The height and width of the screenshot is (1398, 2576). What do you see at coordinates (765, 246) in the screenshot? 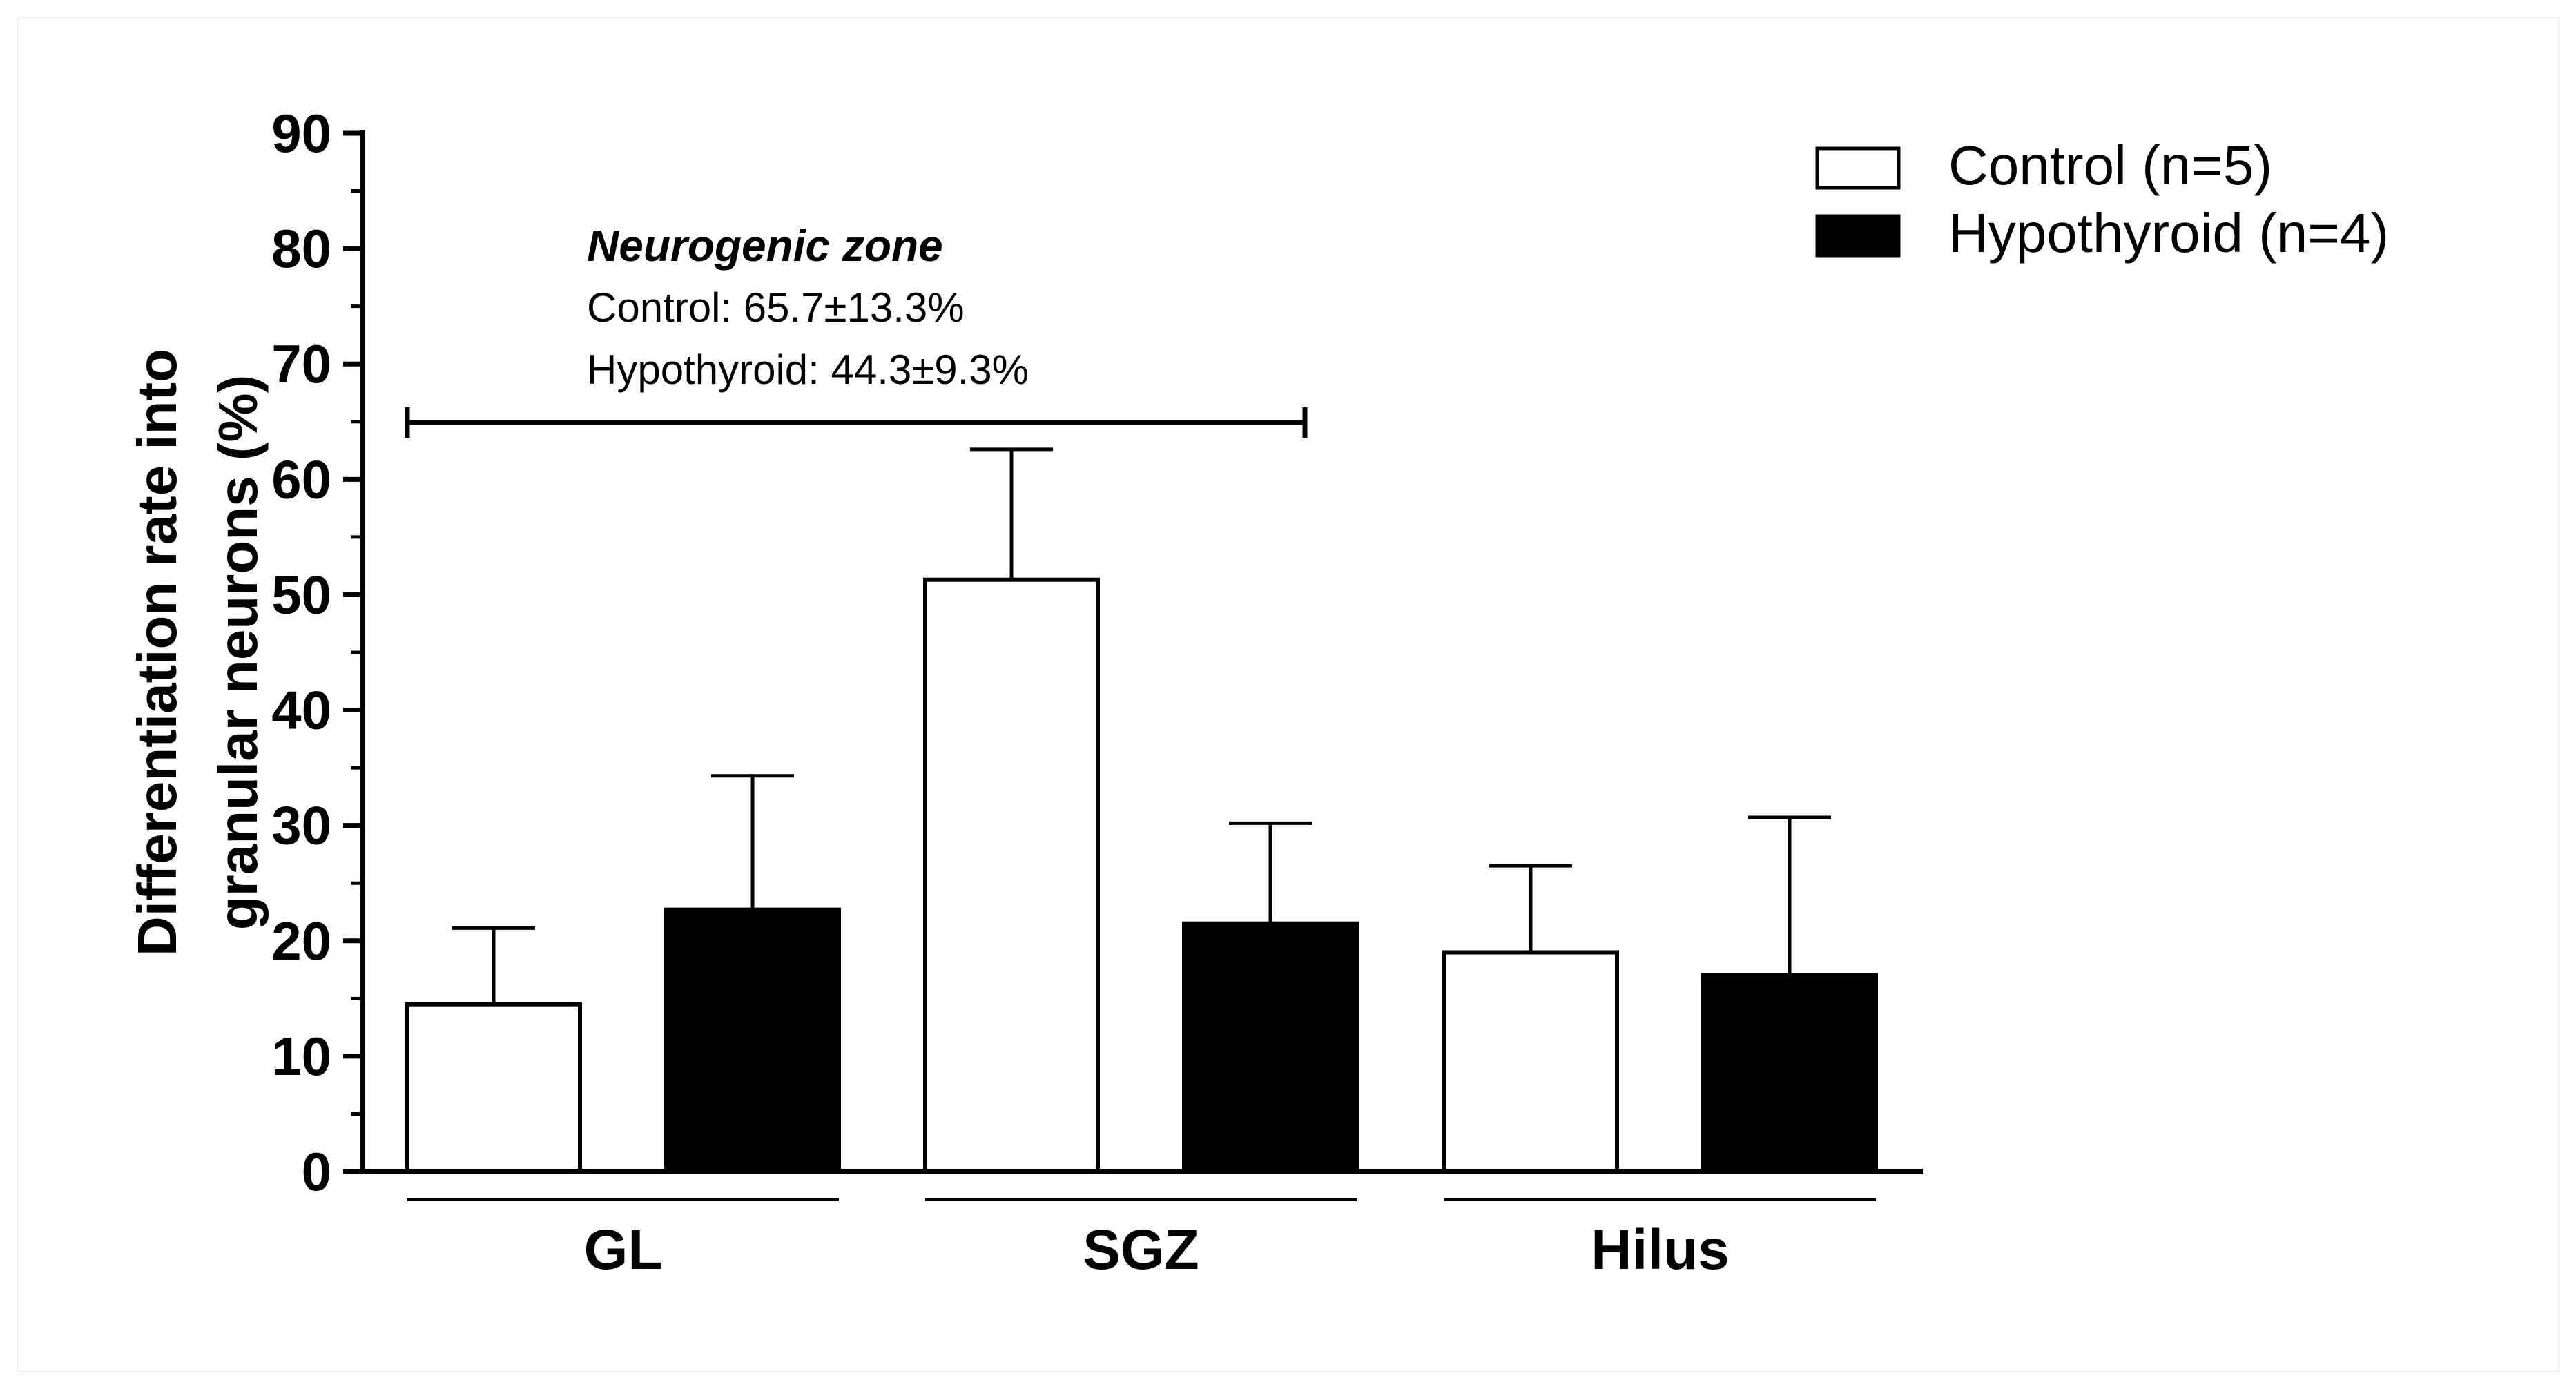
I see `annotation-title: Neurogenic zone` at bounding box center [765, 246].